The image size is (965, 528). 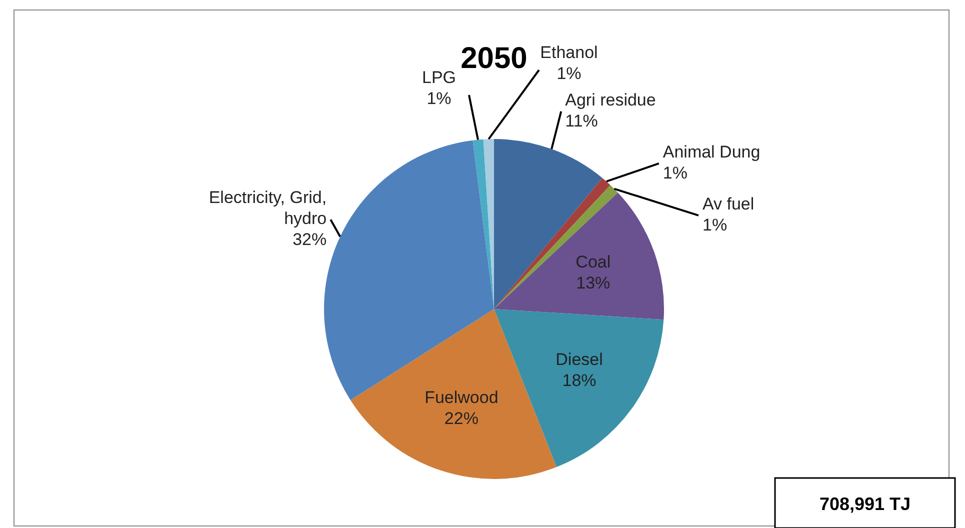 I want to click on slice-label: LPG, so click(x=439, y=77).